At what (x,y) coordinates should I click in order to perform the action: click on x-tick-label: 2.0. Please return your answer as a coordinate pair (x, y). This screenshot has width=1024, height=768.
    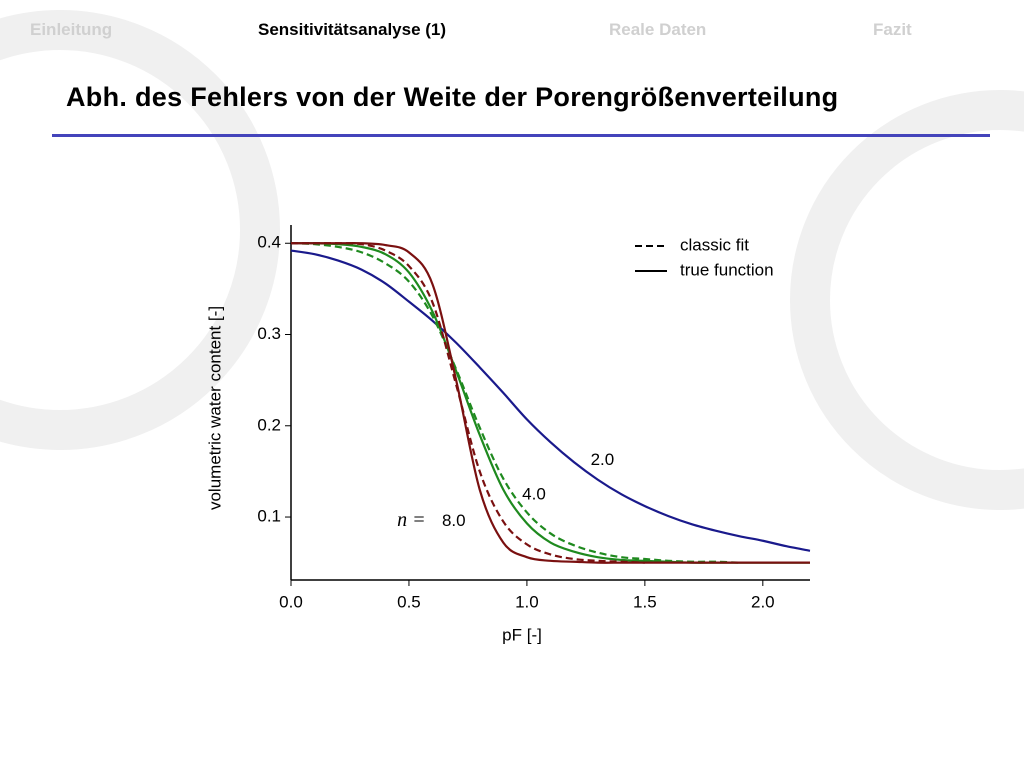
    Looking at the image, I should click on (763, 601).